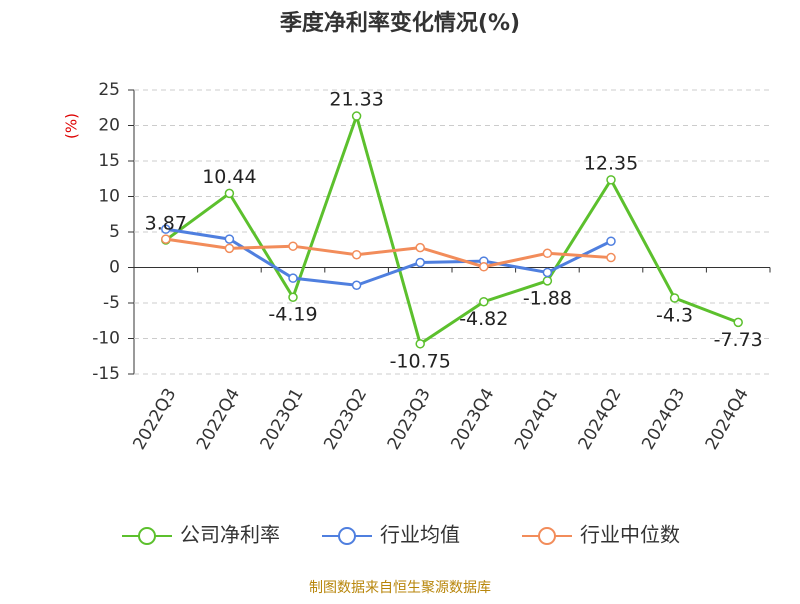 This screenshot has height=604, width=800. I want to click on data-label: 21.33, so click(356, 100).